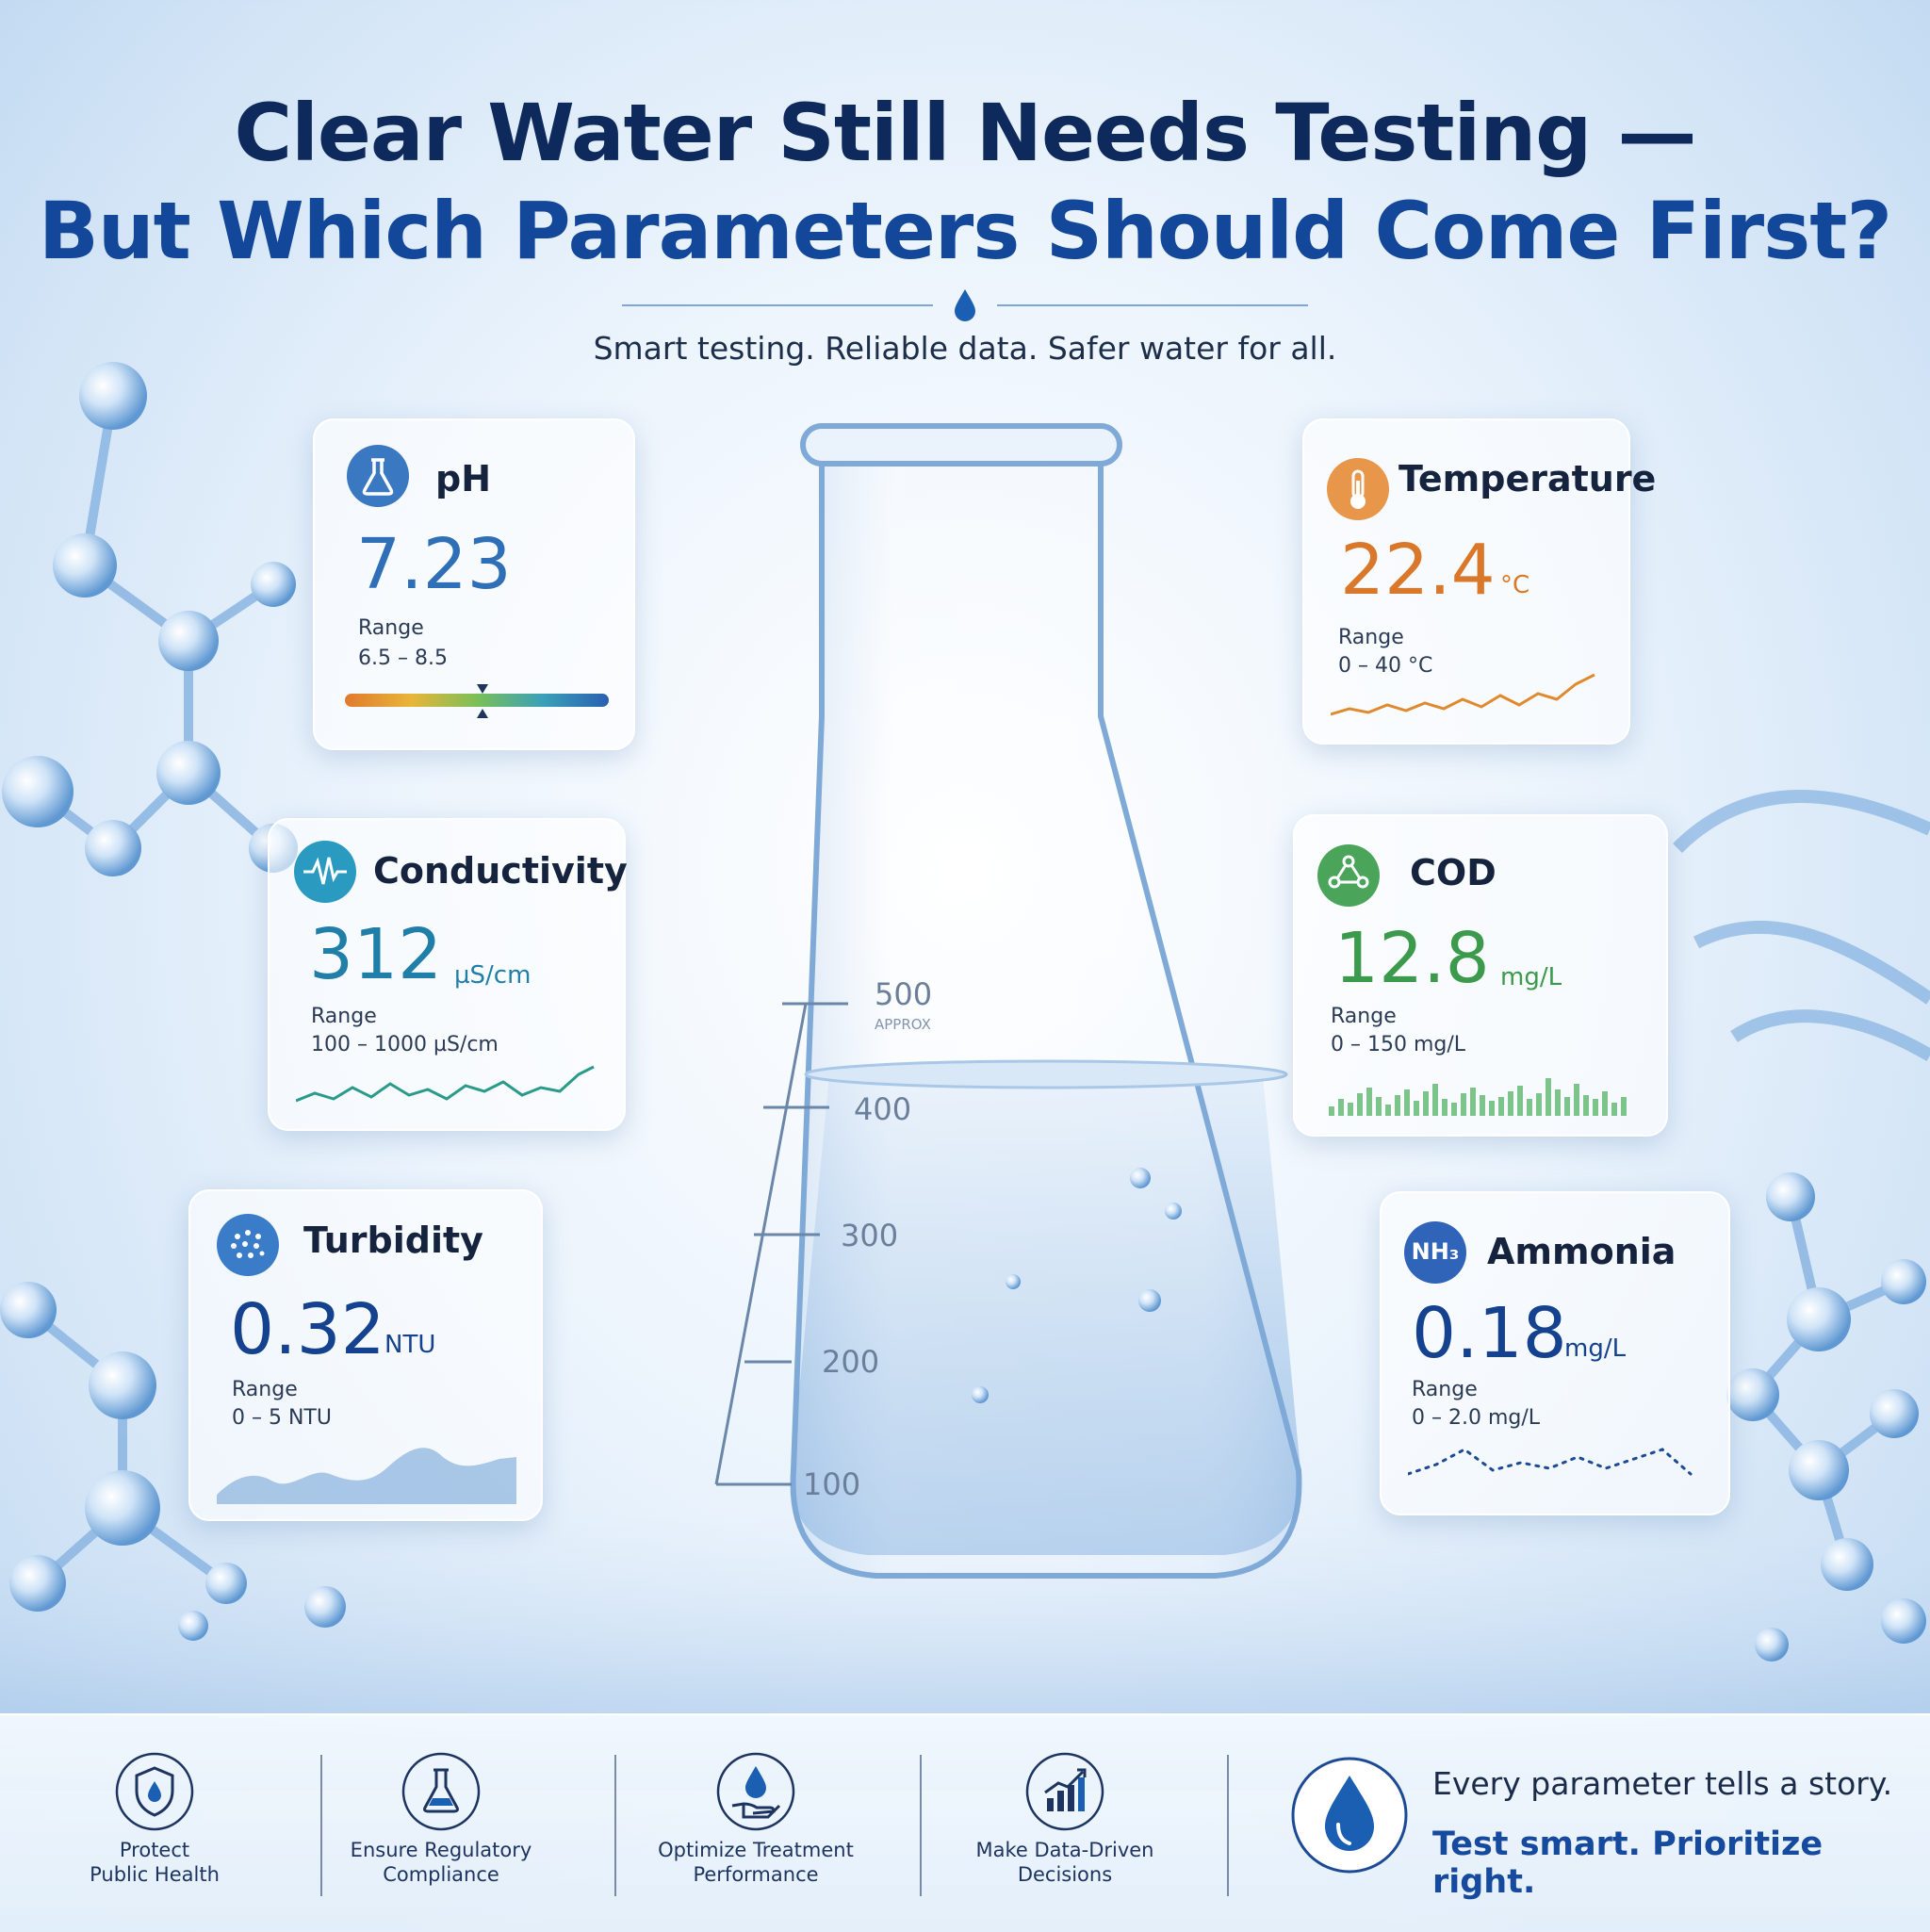 Image resolution: width=1930 pixels, height=1932 pixels. What do you see at coordinates (1478, 1097) in the screenshot?
I see `cod-bar-sparkline` at bounding box center [1478, 1097].